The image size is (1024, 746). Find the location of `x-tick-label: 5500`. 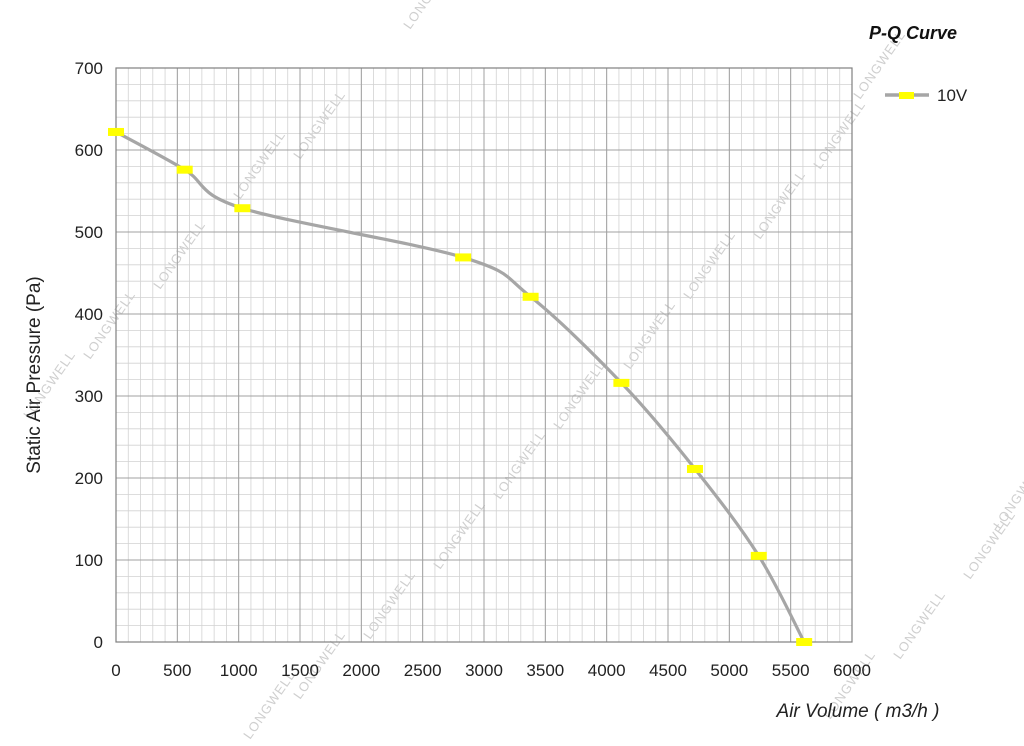

x-tick-label: 5500 is located at coordinates (791, 670).